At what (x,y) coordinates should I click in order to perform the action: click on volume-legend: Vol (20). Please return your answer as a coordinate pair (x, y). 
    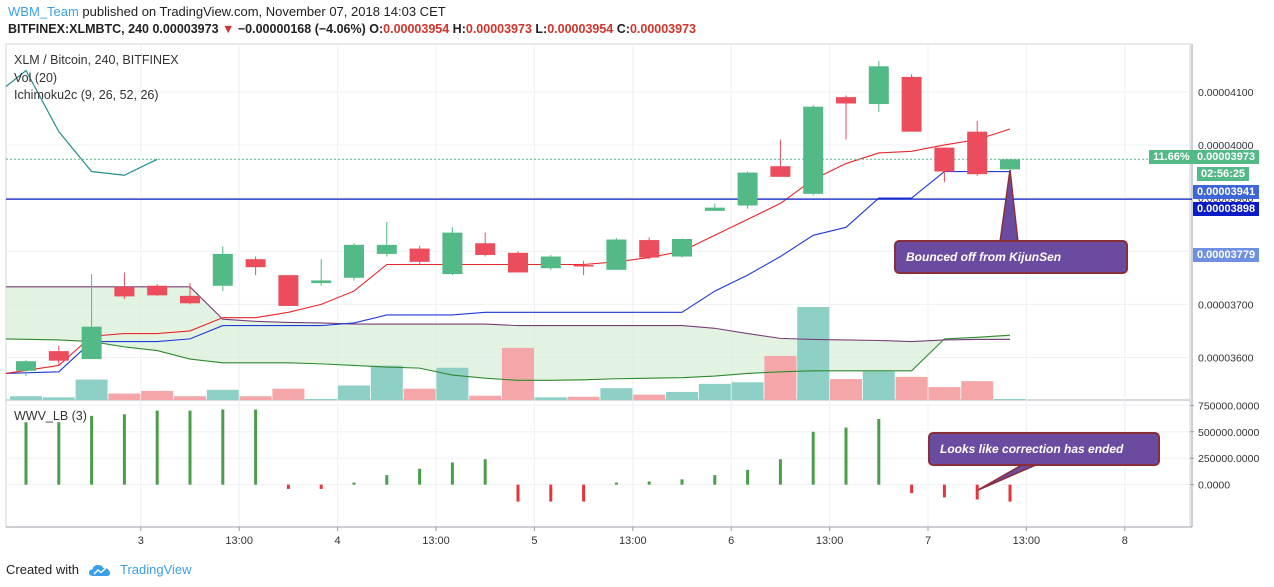
    Looking at the image, I should click on (36, 78).